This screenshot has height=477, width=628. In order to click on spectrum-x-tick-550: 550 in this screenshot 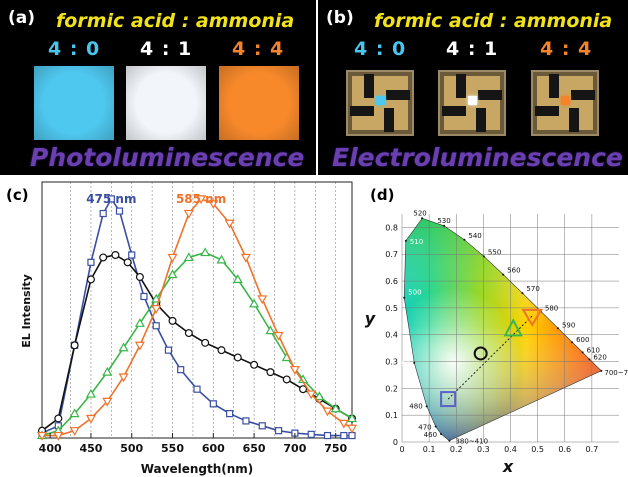, I will do `click(172, 448)`.